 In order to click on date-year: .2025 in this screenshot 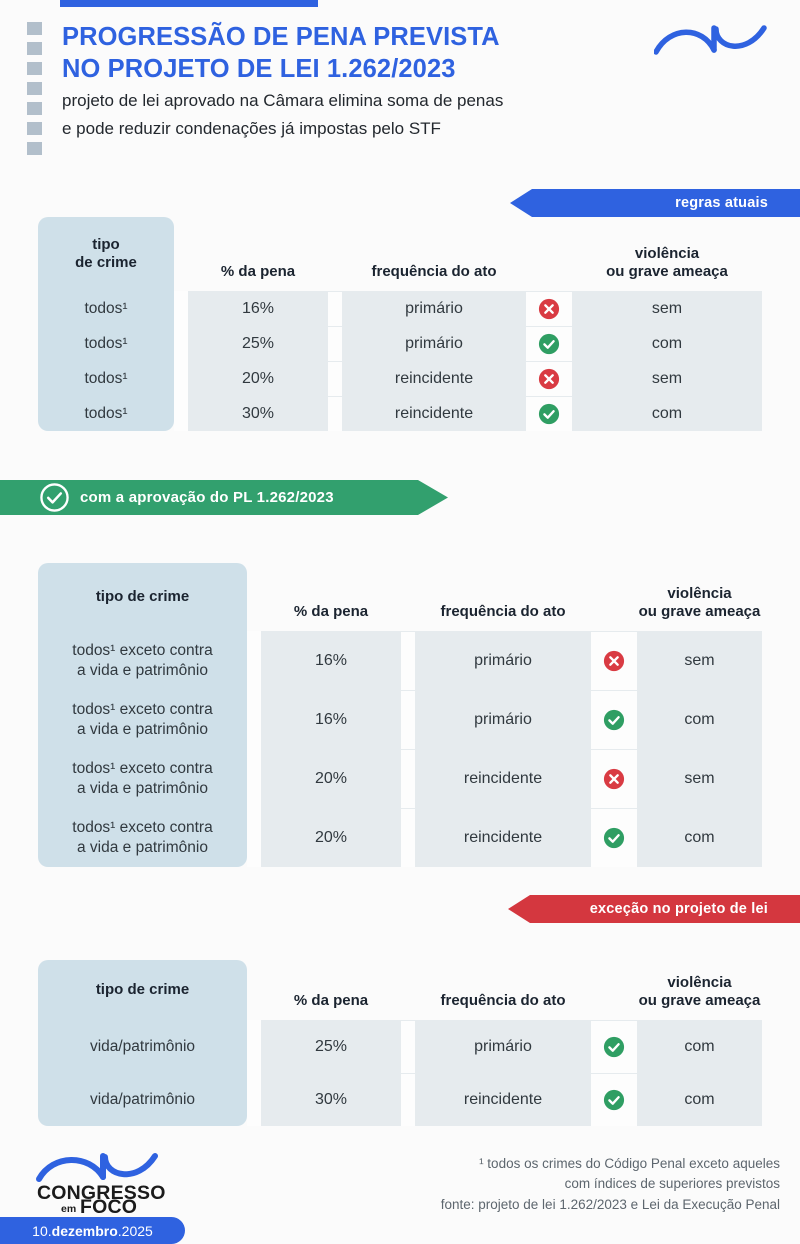, I will do `click(135, 1230)`.